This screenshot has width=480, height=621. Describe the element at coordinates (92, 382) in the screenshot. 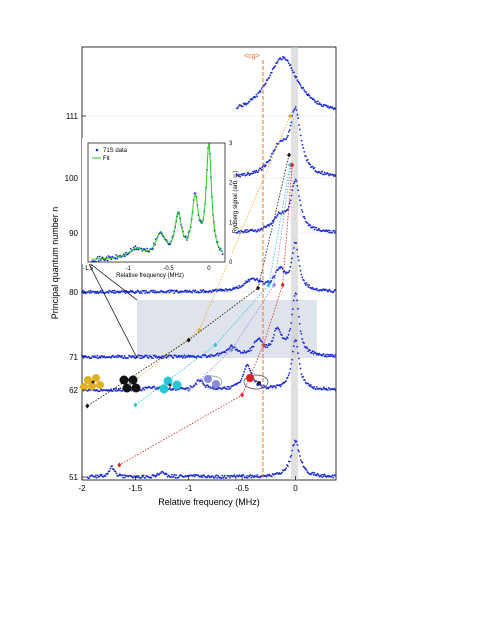

I see `cluster-5-icon` at that location.